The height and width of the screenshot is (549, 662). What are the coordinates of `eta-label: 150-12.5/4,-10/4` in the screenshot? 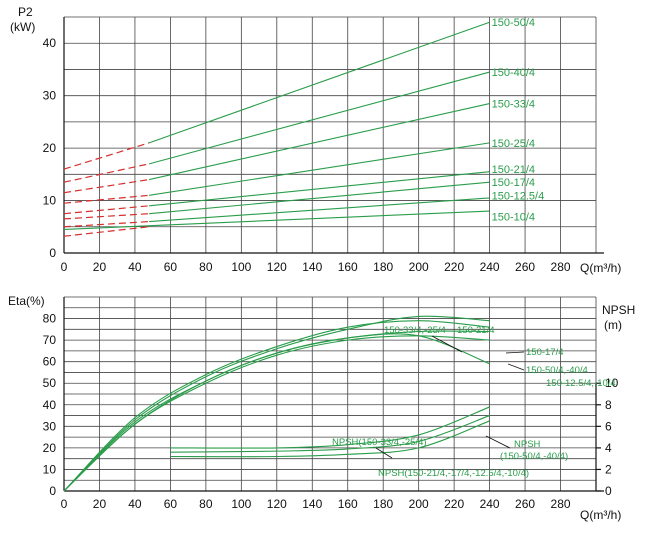 It's located at (581, 383).